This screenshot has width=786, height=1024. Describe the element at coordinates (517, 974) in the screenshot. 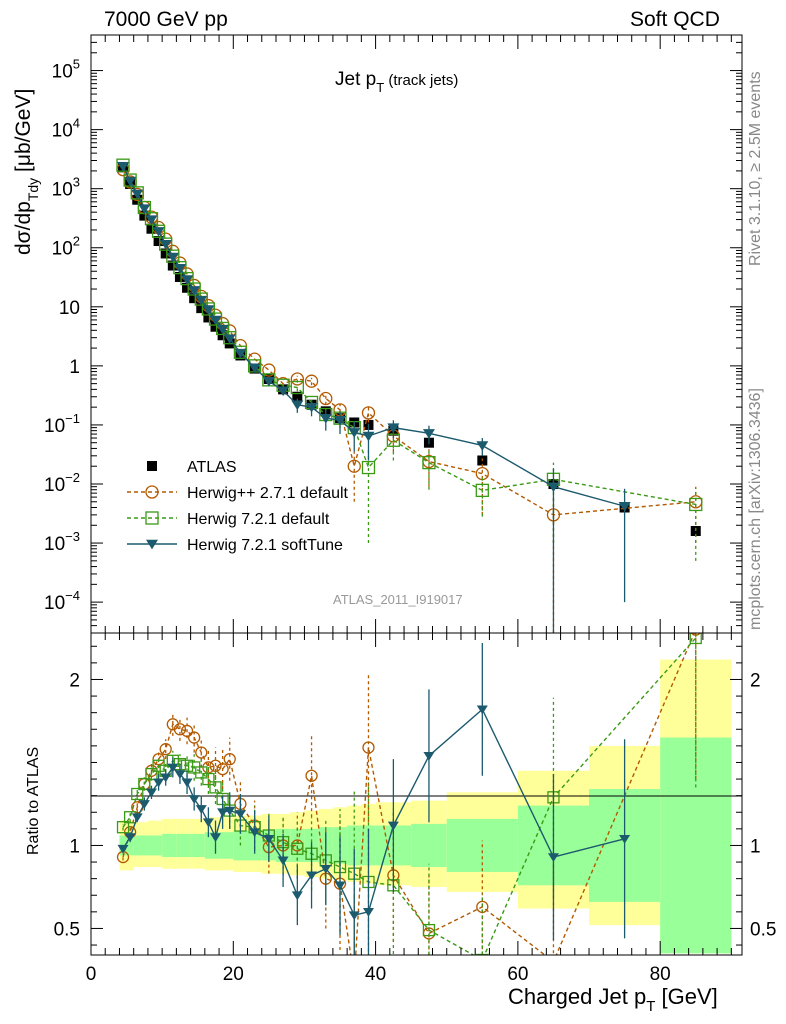

I see `x-tick-label: 60` at that location.